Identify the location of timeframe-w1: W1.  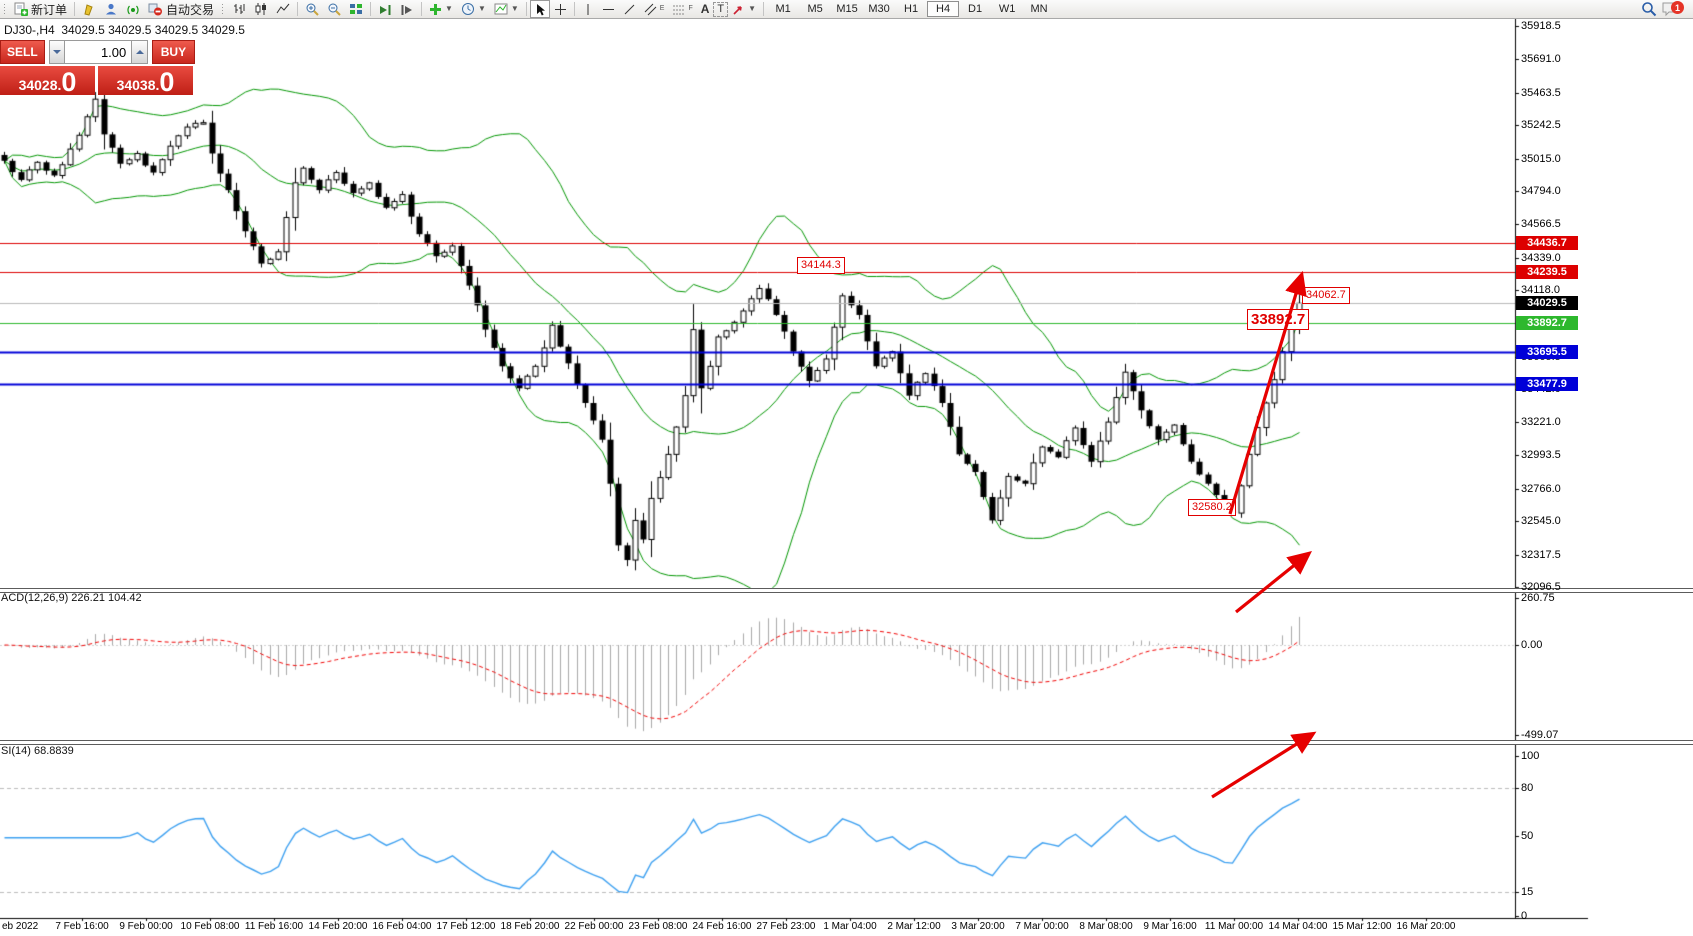
(1007, 9).